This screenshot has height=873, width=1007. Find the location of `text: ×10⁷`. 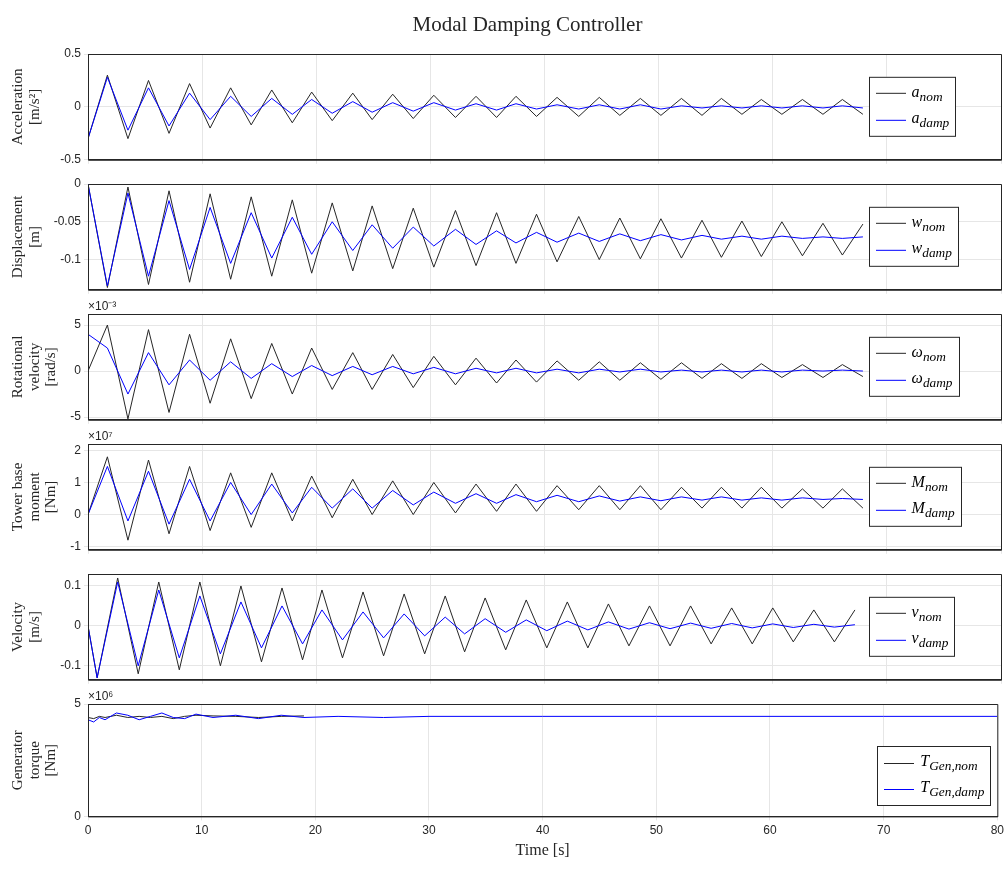

text: ×10⁷ is located at coordinates (100, 436).